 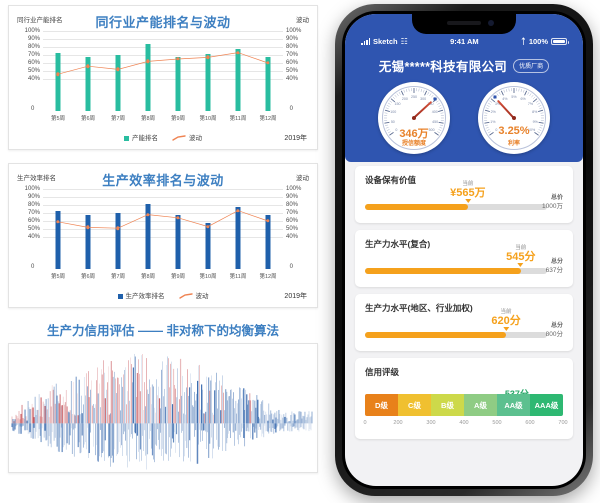 What do you see at coordinates (430, 104) in the screenshot?
I see `gauge-tick-label: 350` at bounding box center [430, 104].